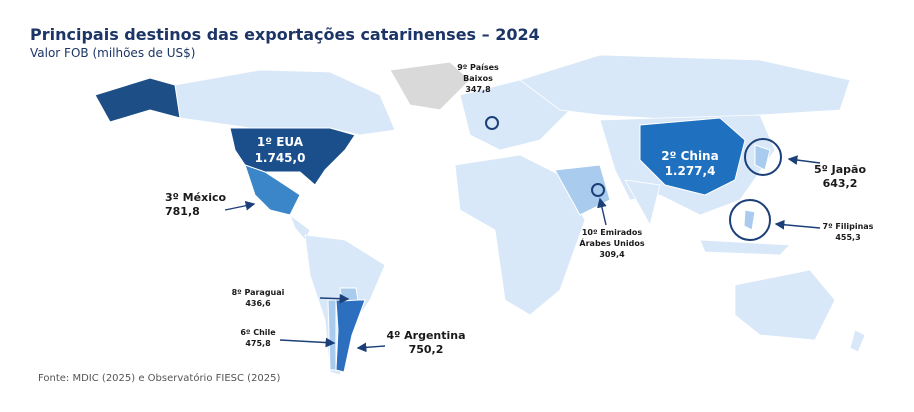 Image resolution: width=914 pixels, height=412 pixels. What do you see at coordinates (258, 343) in the screenshot?
I see `label-value: 475,8` at bounding box center [258, 343].